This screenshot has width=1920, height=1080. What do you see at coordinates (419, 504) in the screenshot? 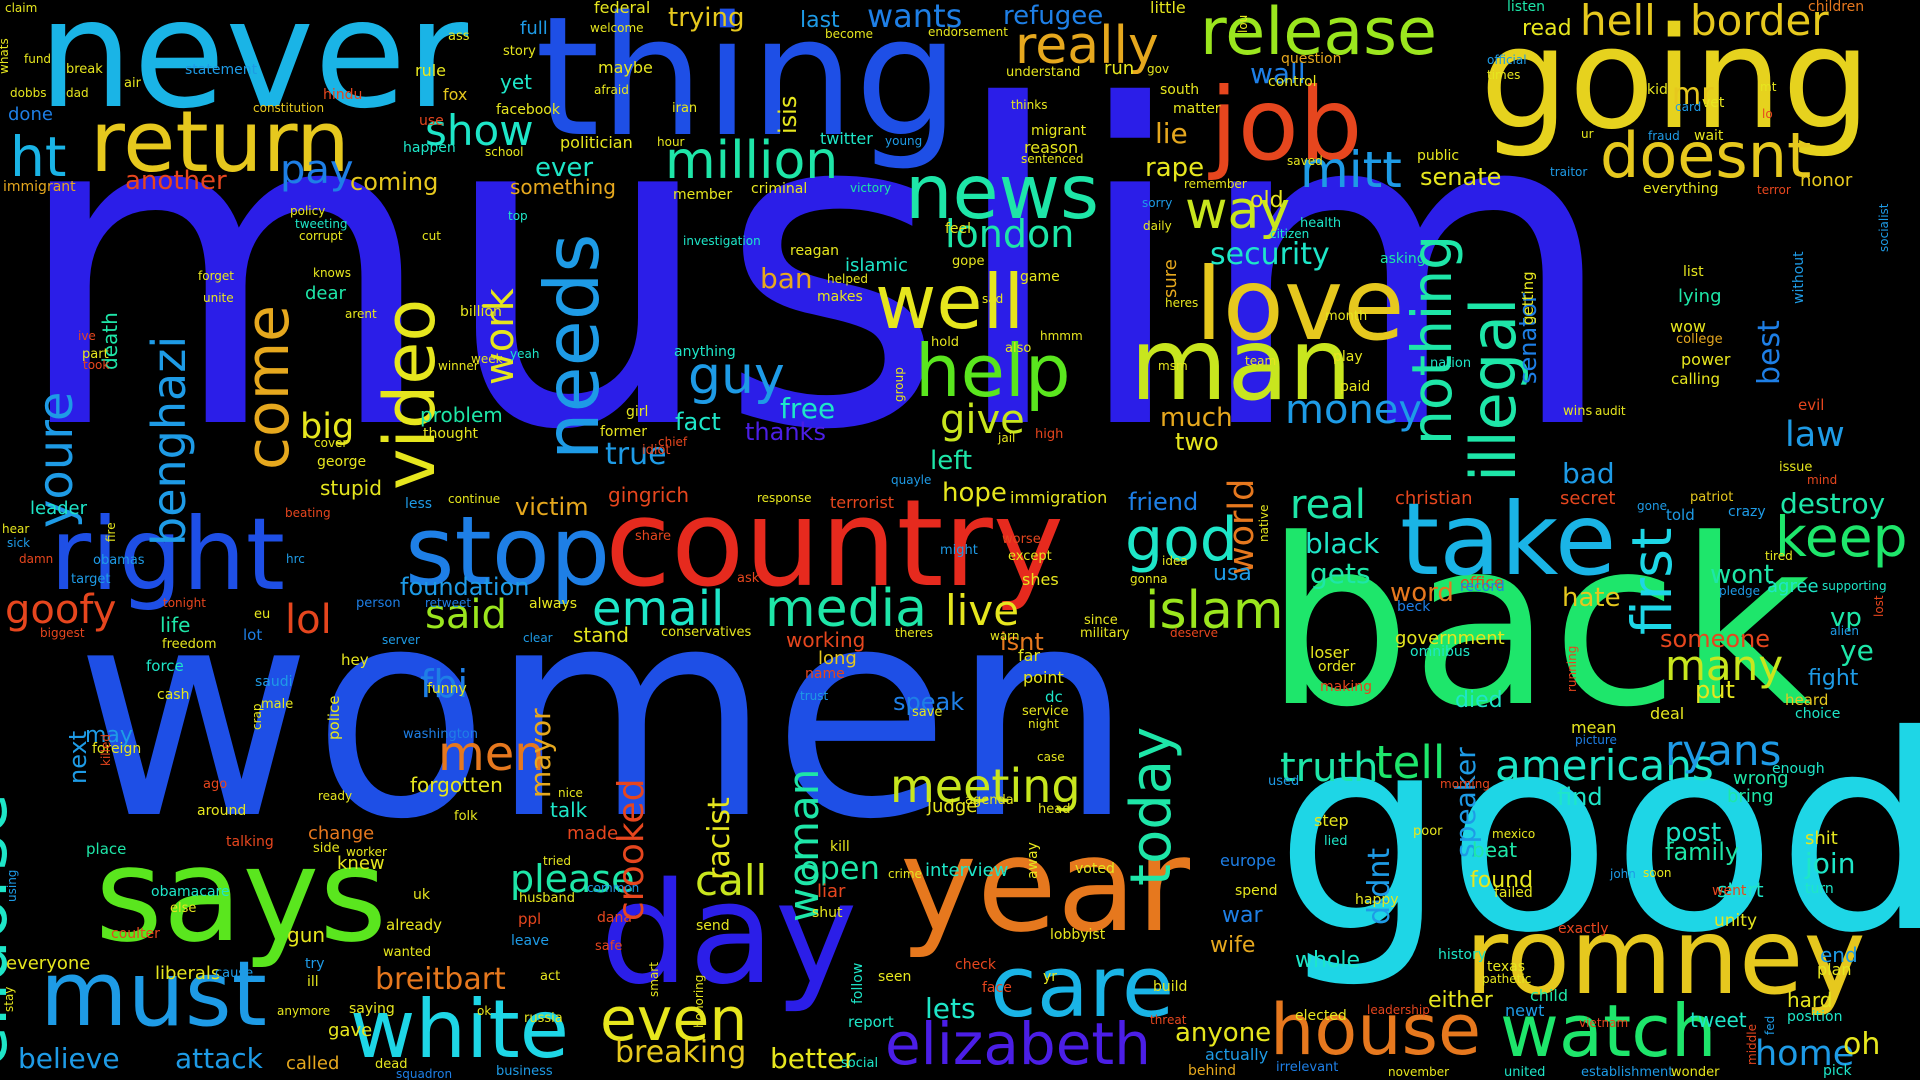
I see `word-less: less` at bounding box center [419, 504].